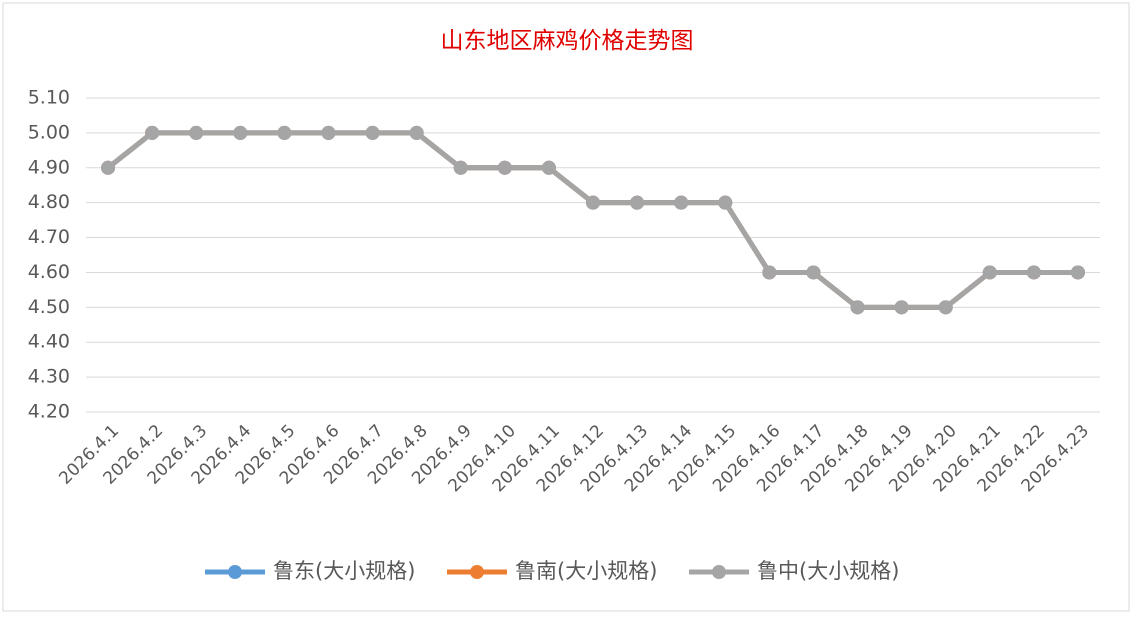 The image size is (1135, 622). What do you see at coordinates (49, 98) in the screenshot?
I see `y-tick-label: 5.10` at bounding box center [49, 98].